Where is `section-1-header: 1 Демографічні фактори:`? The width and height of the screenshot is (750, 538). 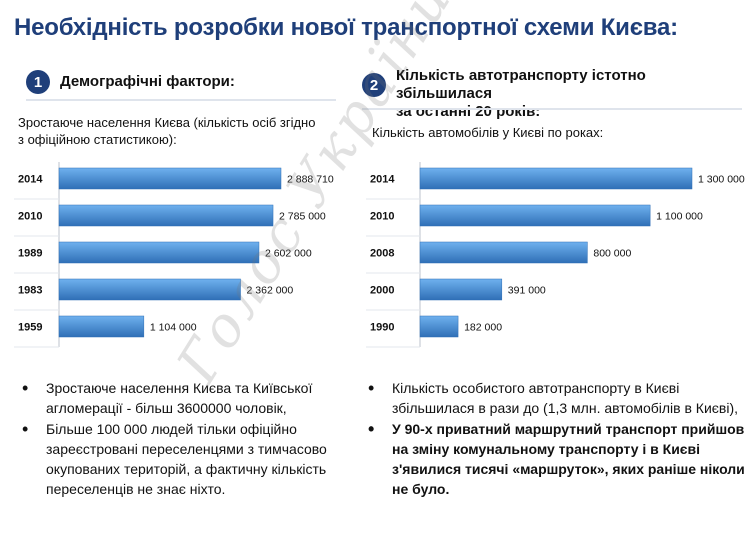
section-1-header: 1 Демографічні фактори: is located at coordinates (181, 82).